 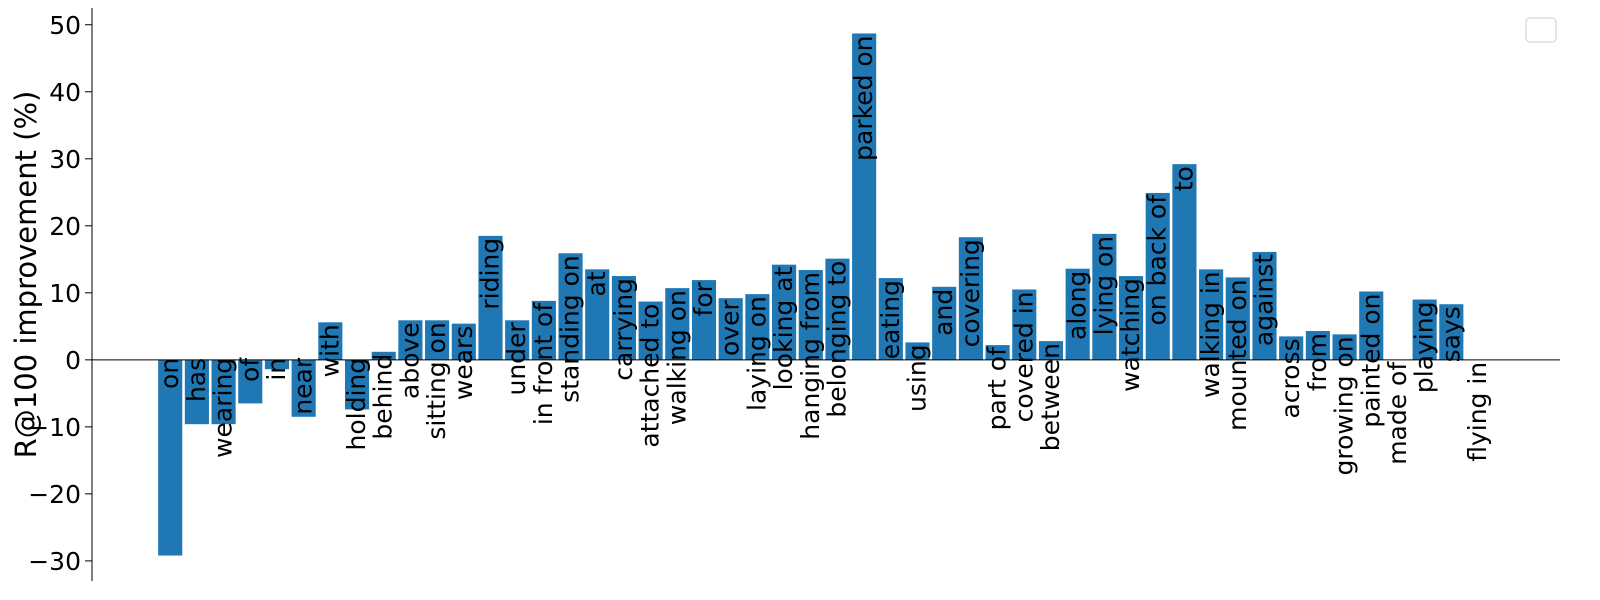 What do you see at coordinates (1211, 314) in the screenshot?
I see `bar-walking-in` at bounding box center [1211, 314].